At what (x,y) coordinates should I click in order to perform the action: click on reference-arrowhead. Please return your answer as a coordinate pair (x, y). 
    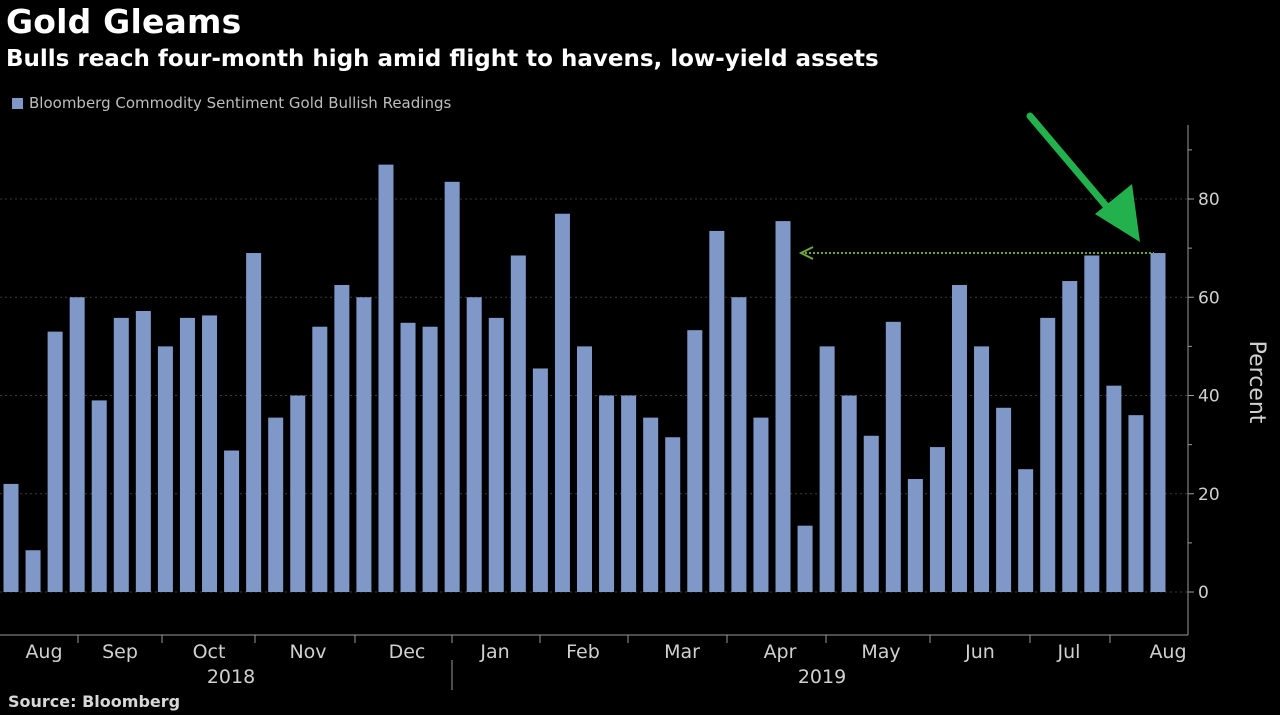
    Looking at the image, I should click on (806, 253).